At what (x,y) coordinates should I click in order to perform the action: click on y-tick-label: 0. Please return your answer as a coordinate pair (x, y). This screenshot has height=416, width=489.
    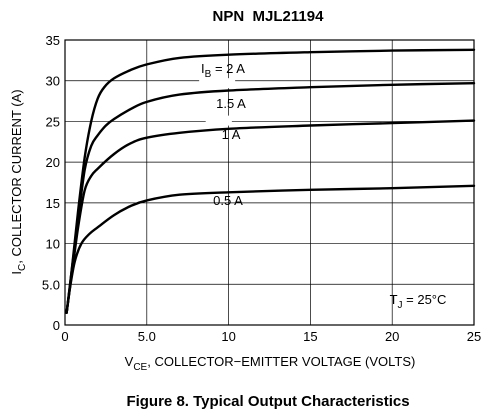
    Looking at the image, I should click on (56, 325).